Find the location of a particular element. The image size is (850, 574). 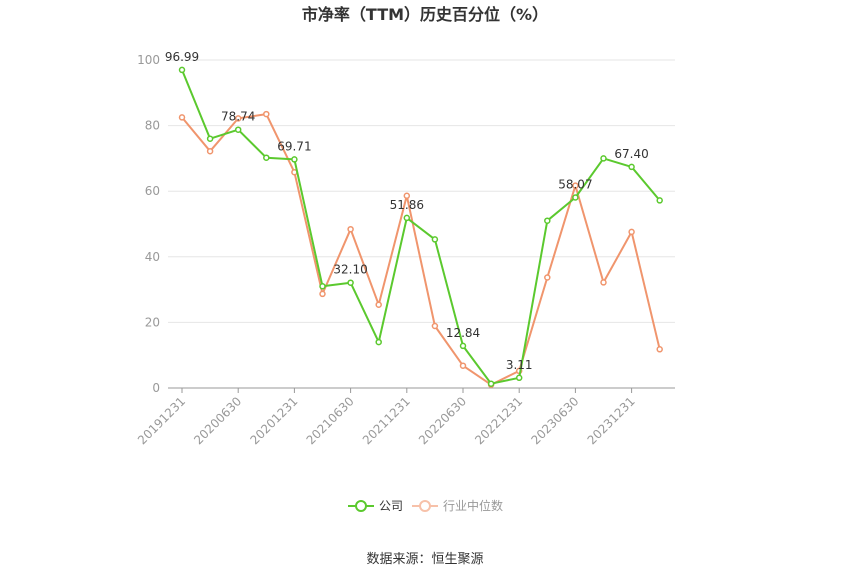

data-label: 58.07 is located at coordinates (575, 185).